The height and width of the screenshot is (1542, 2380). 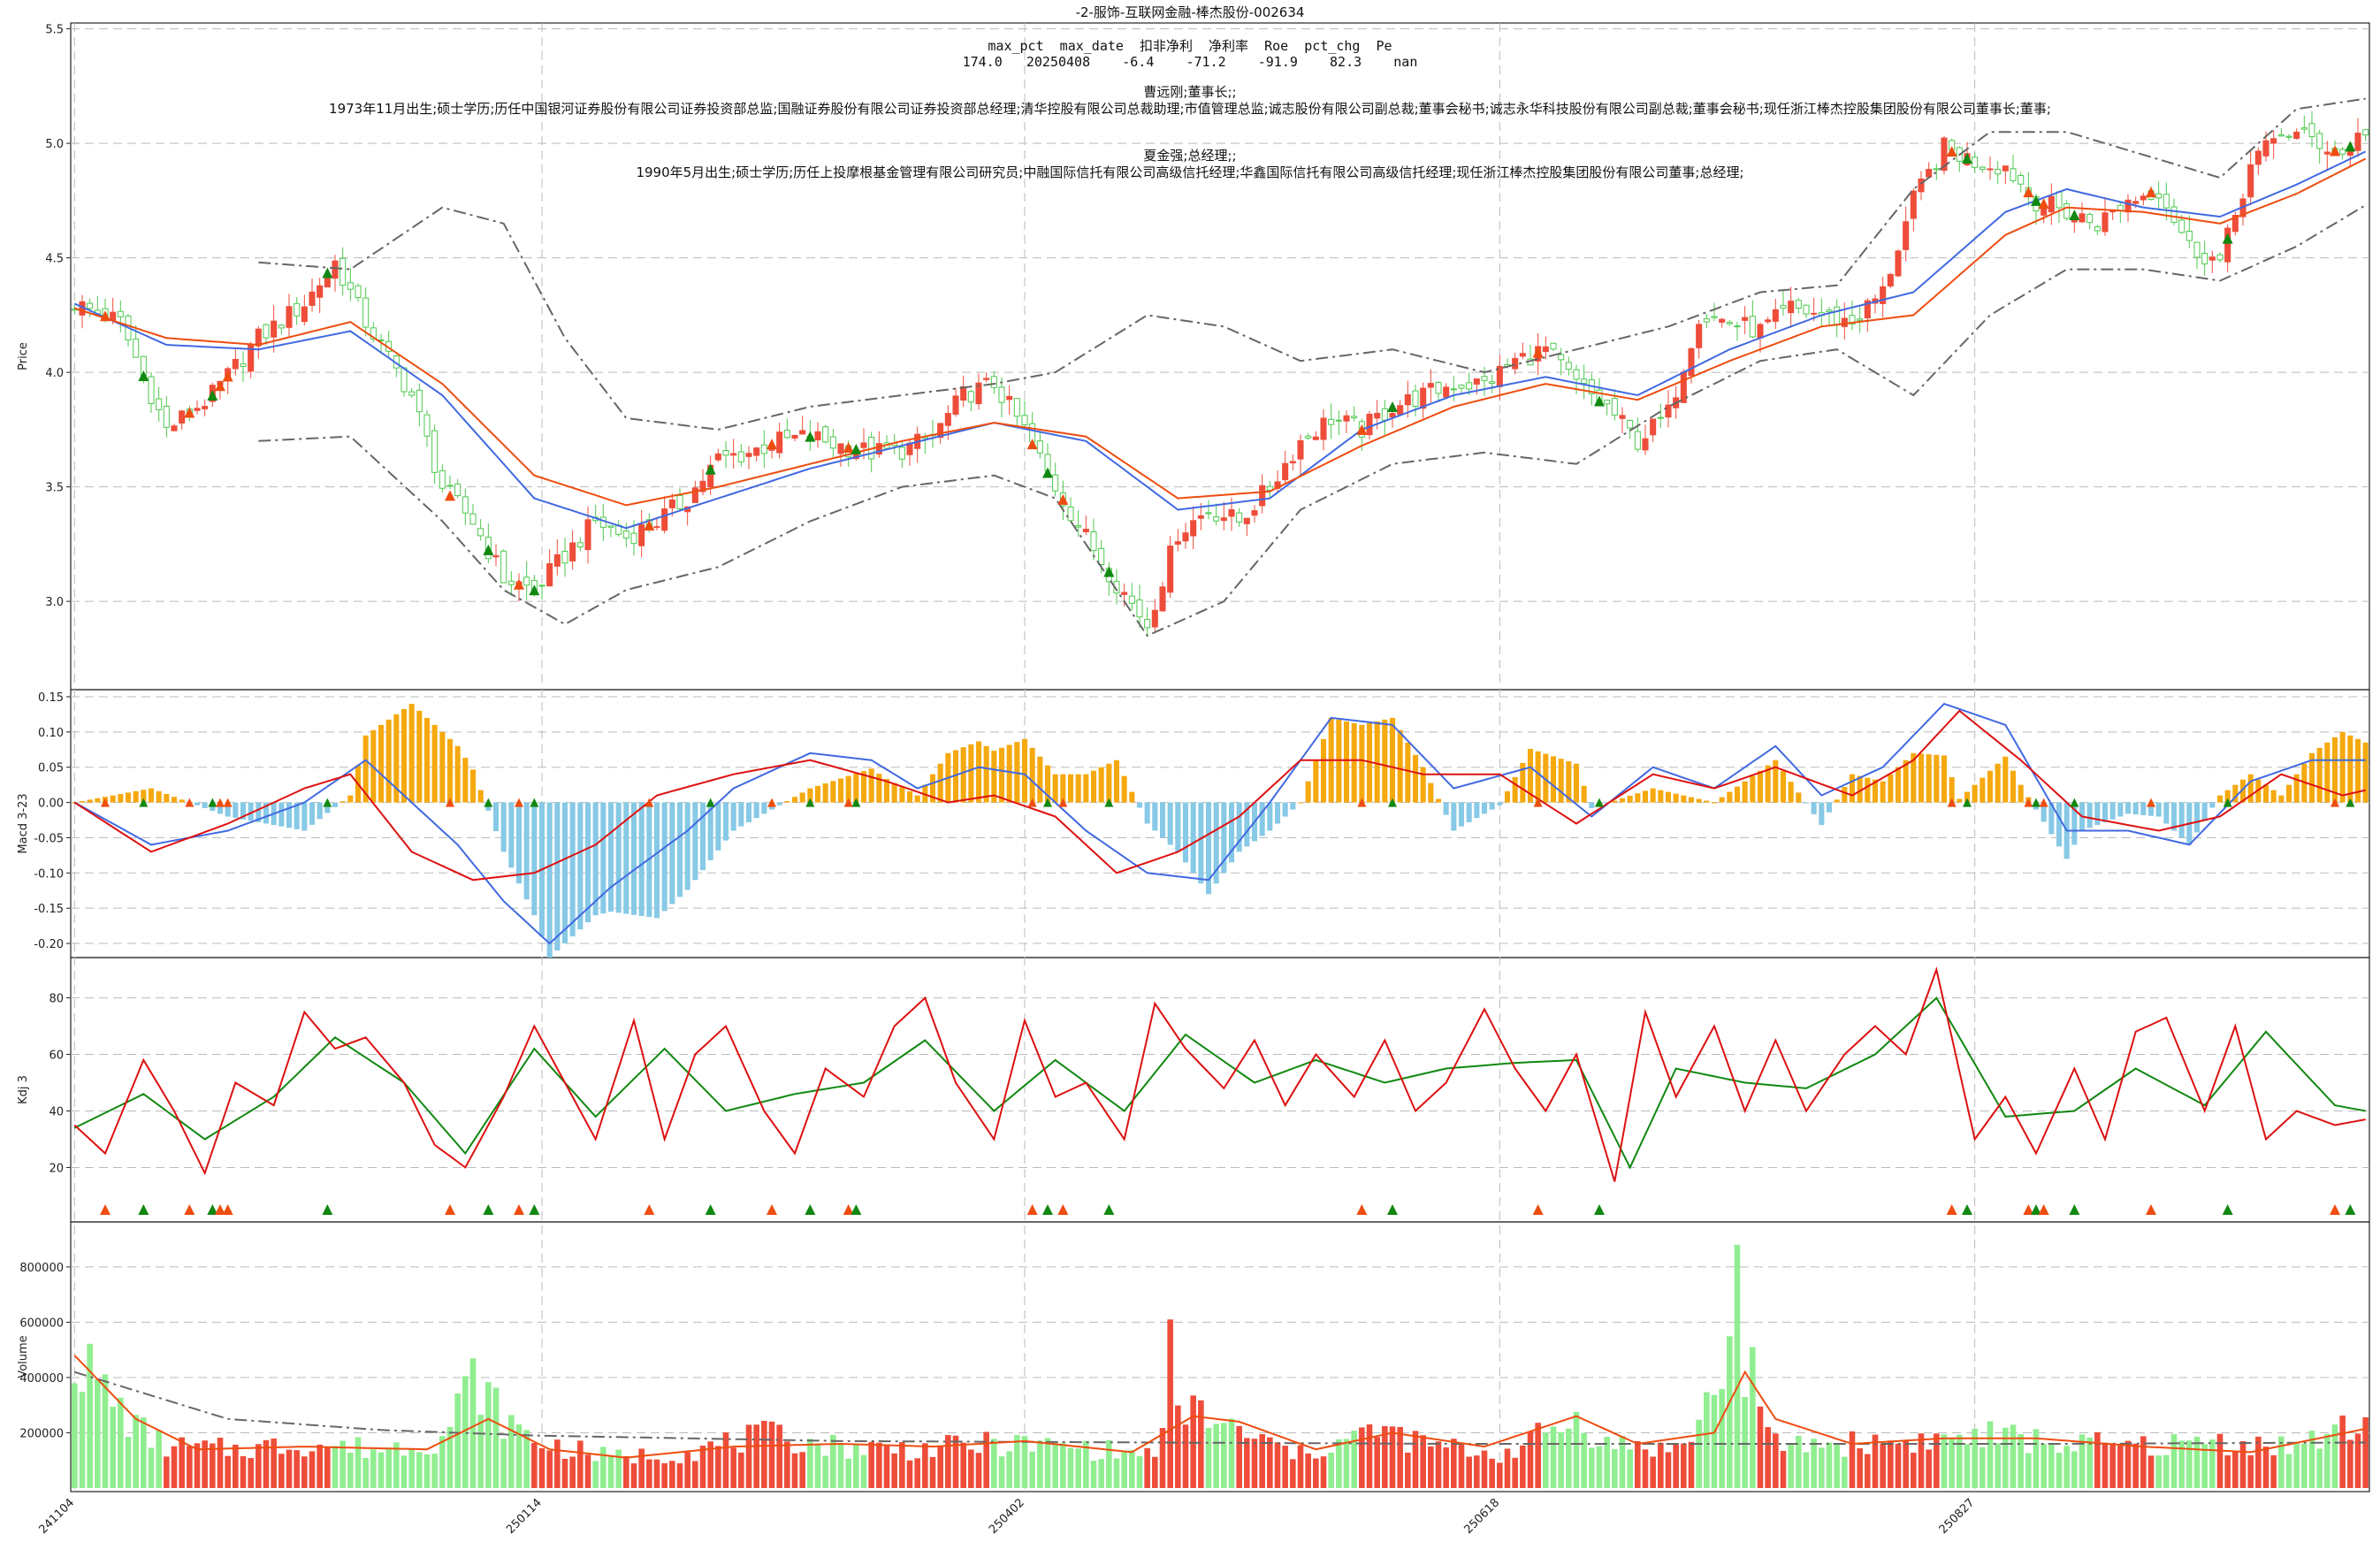 I want to click on y-tick-label: 800000, so click(x=41, y=1268).